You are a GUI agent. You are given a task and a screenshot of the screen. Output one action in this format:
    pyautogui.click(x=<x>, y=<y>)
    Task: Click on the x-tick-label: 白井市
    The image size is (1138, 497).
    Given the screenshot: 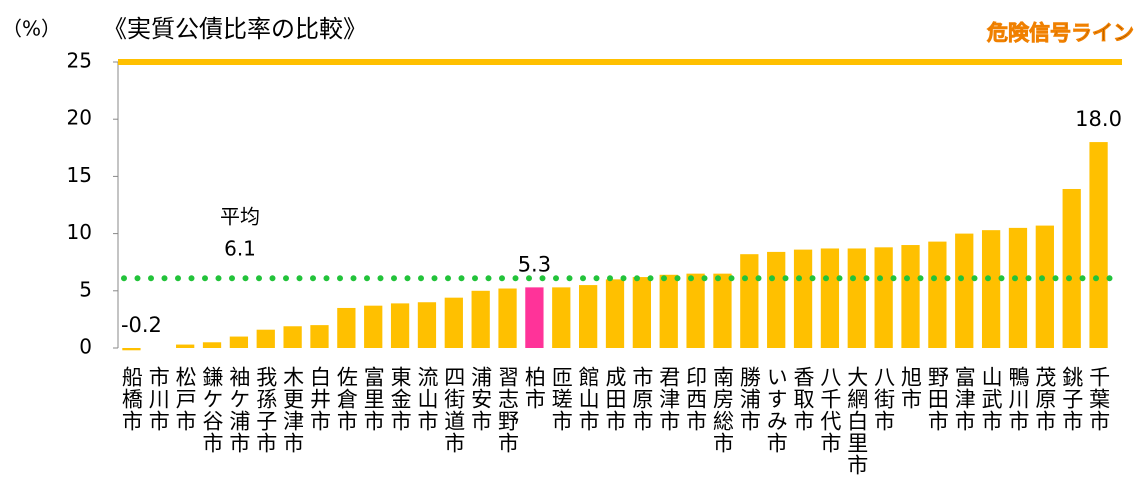 What is the action you would take?
    pyautogui.click(x=319, y=399)
    